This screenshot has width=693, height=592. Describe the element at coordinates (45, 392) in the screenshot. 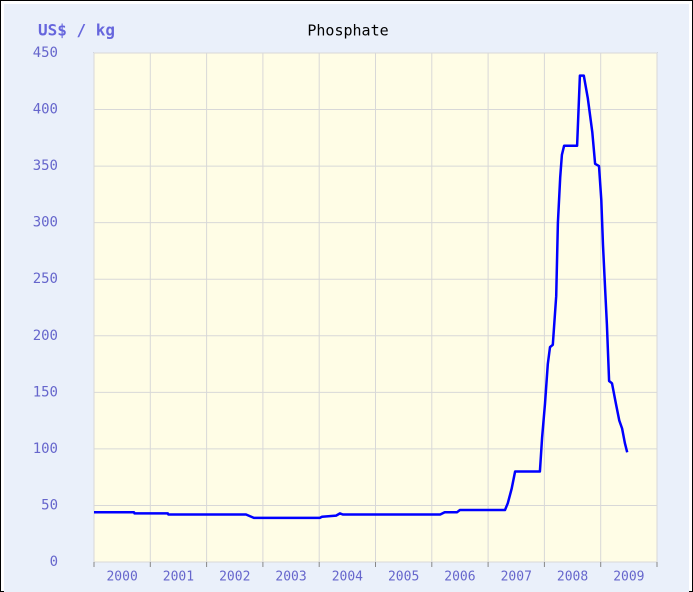

I see `y-tick-label: 150` at that location.